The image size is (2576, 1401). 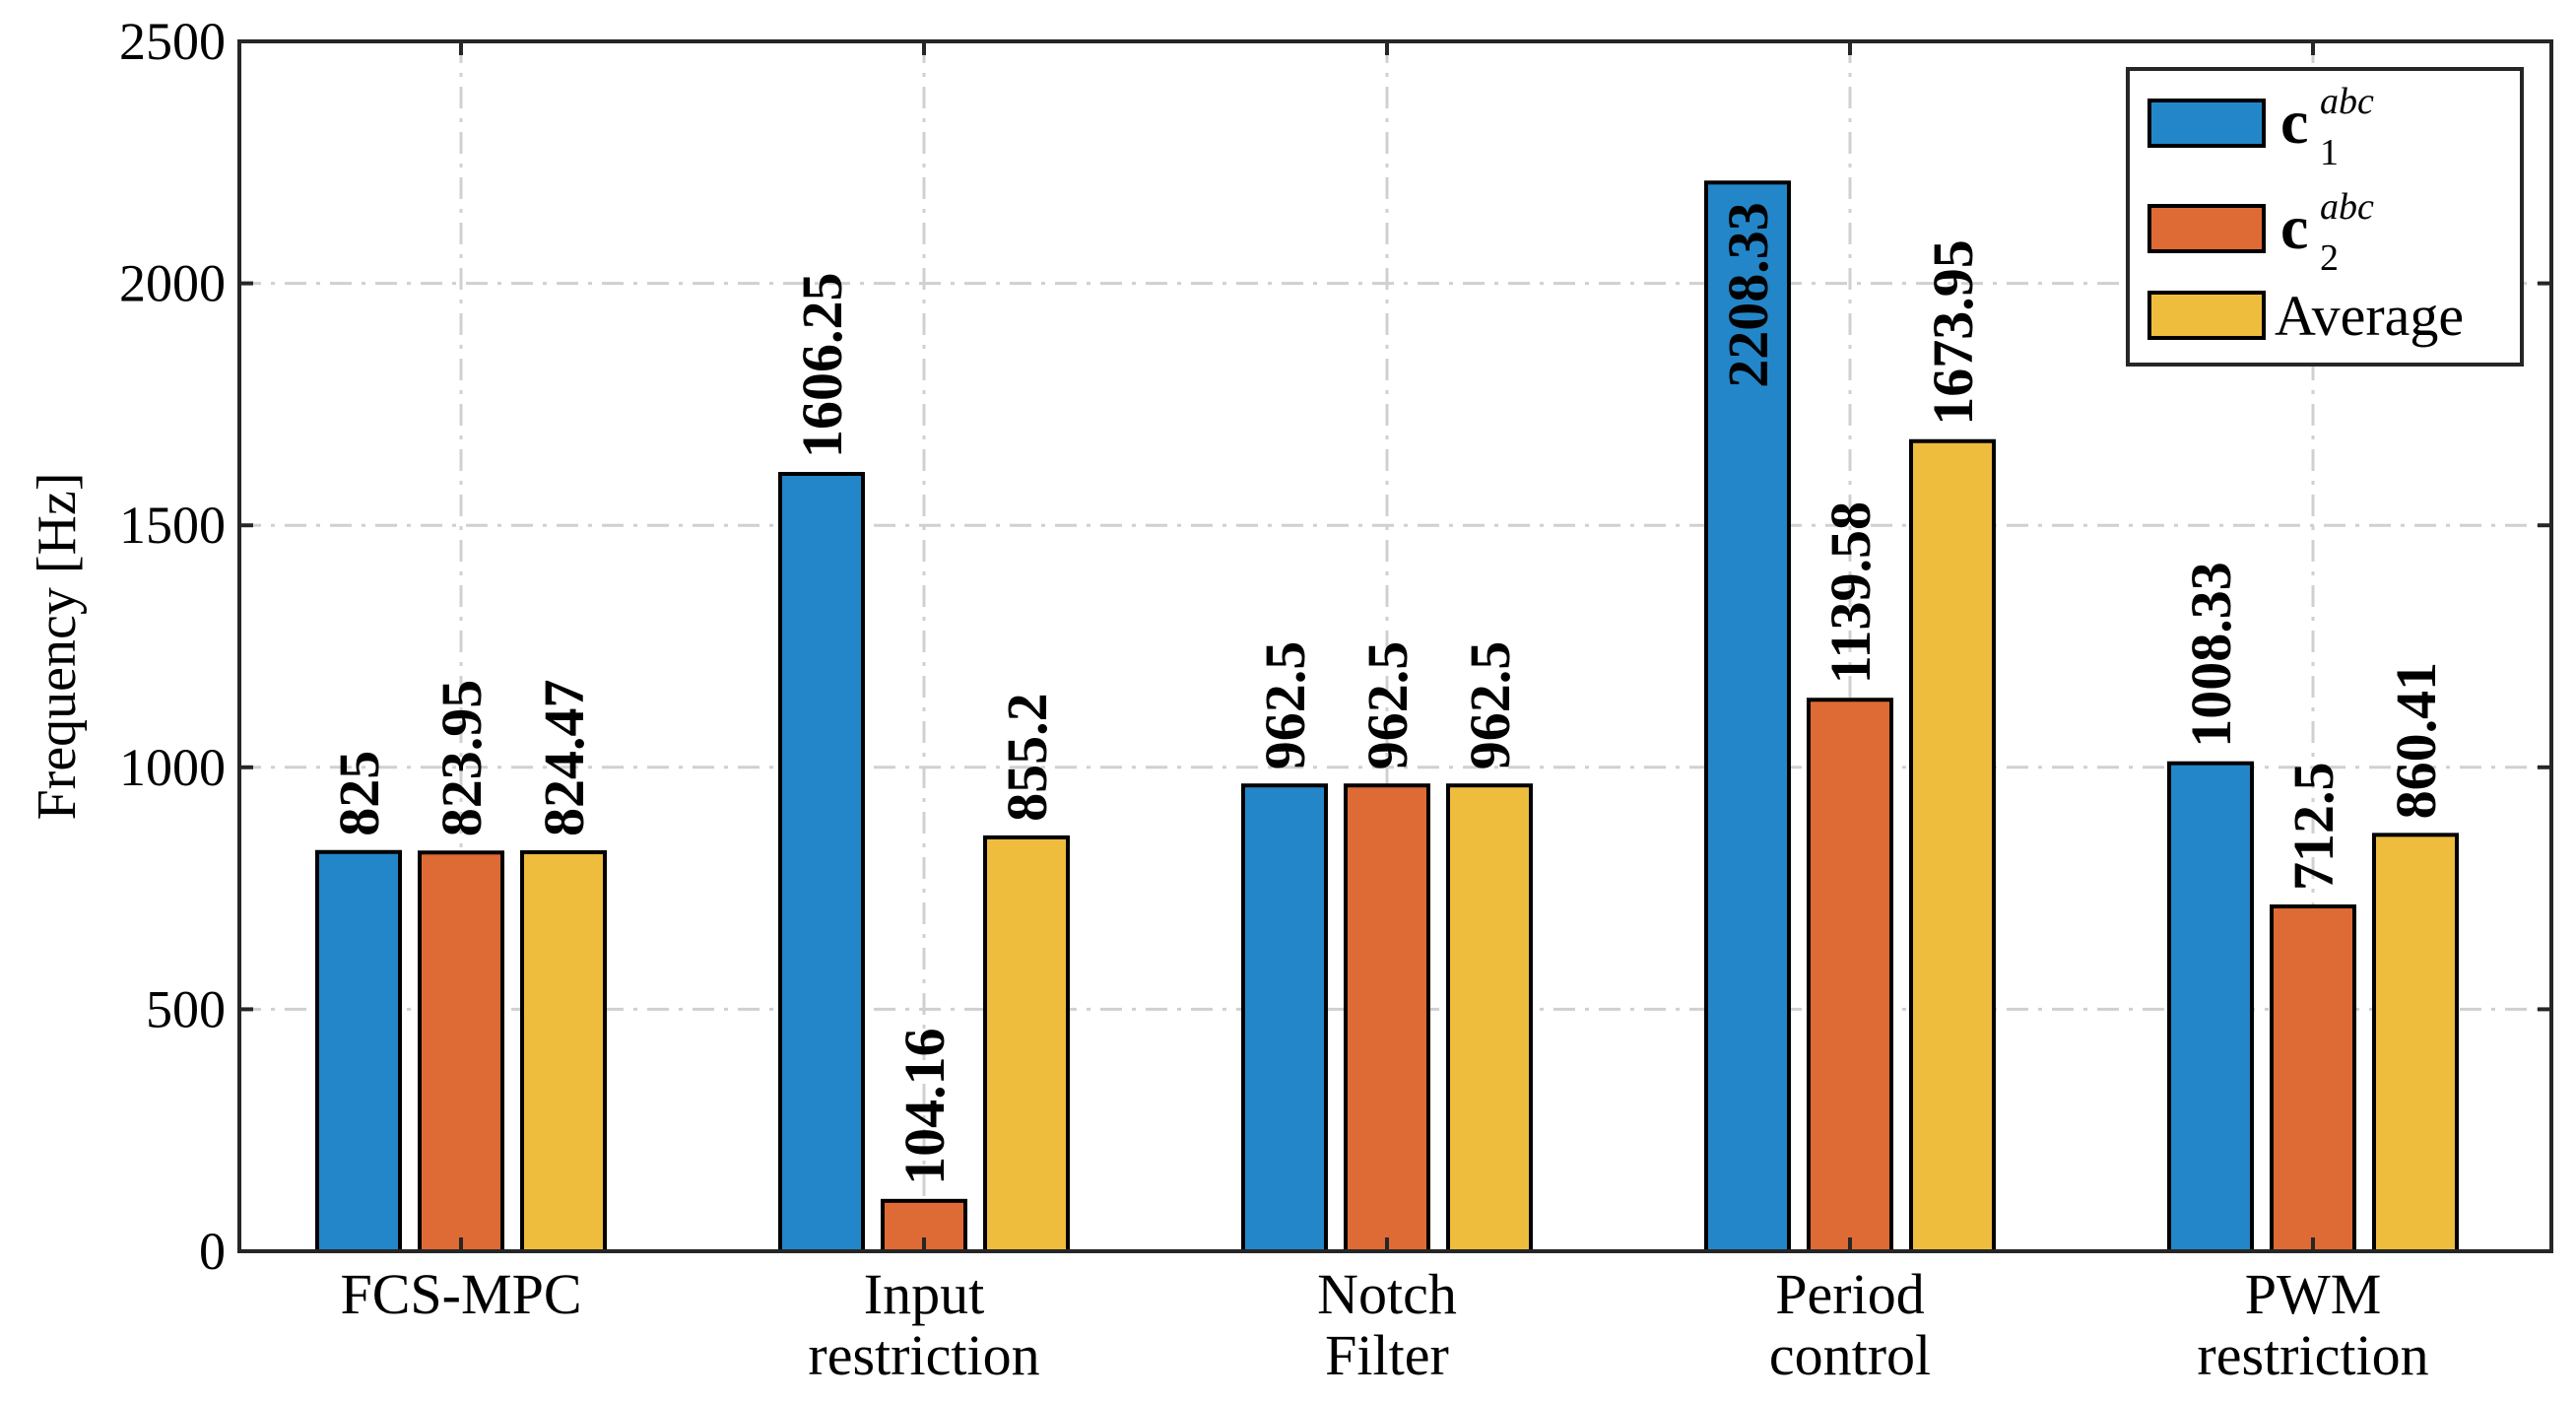 I want to click on legend-sub-c1abc: 1, so click(x=2330, y=152).